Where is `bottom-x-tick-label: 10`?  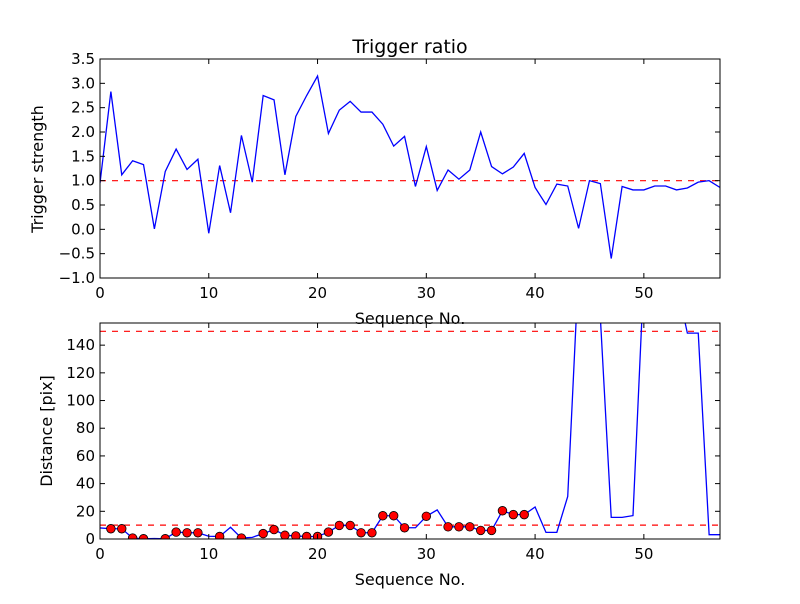
bottom-x-tick-label: 10 is located at coordinates (208, 554).